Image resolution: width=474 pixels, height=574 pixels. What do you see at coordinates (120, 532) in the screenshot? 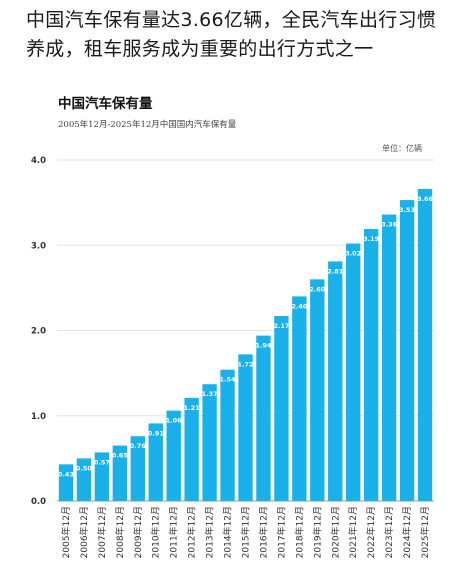
I see `x-tick-label: 2008年12月` at bounding box center [120, 532].